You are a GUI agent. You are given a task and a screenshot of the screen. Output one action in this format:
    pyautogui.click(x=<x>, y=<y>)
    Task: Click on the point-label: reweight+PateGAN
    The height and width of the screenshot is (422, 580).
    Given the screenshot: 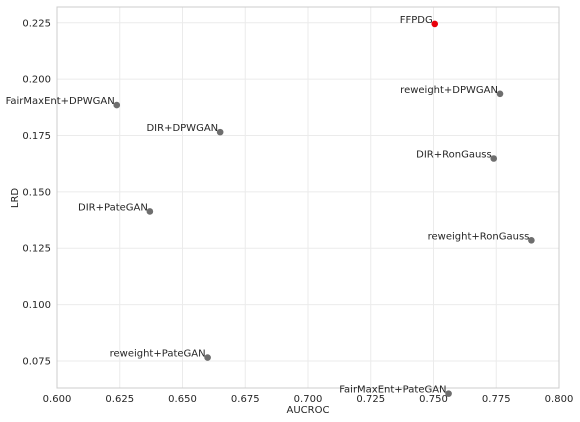 What is the action you would take?
    pyautogui.click(x=158, y=354)
    